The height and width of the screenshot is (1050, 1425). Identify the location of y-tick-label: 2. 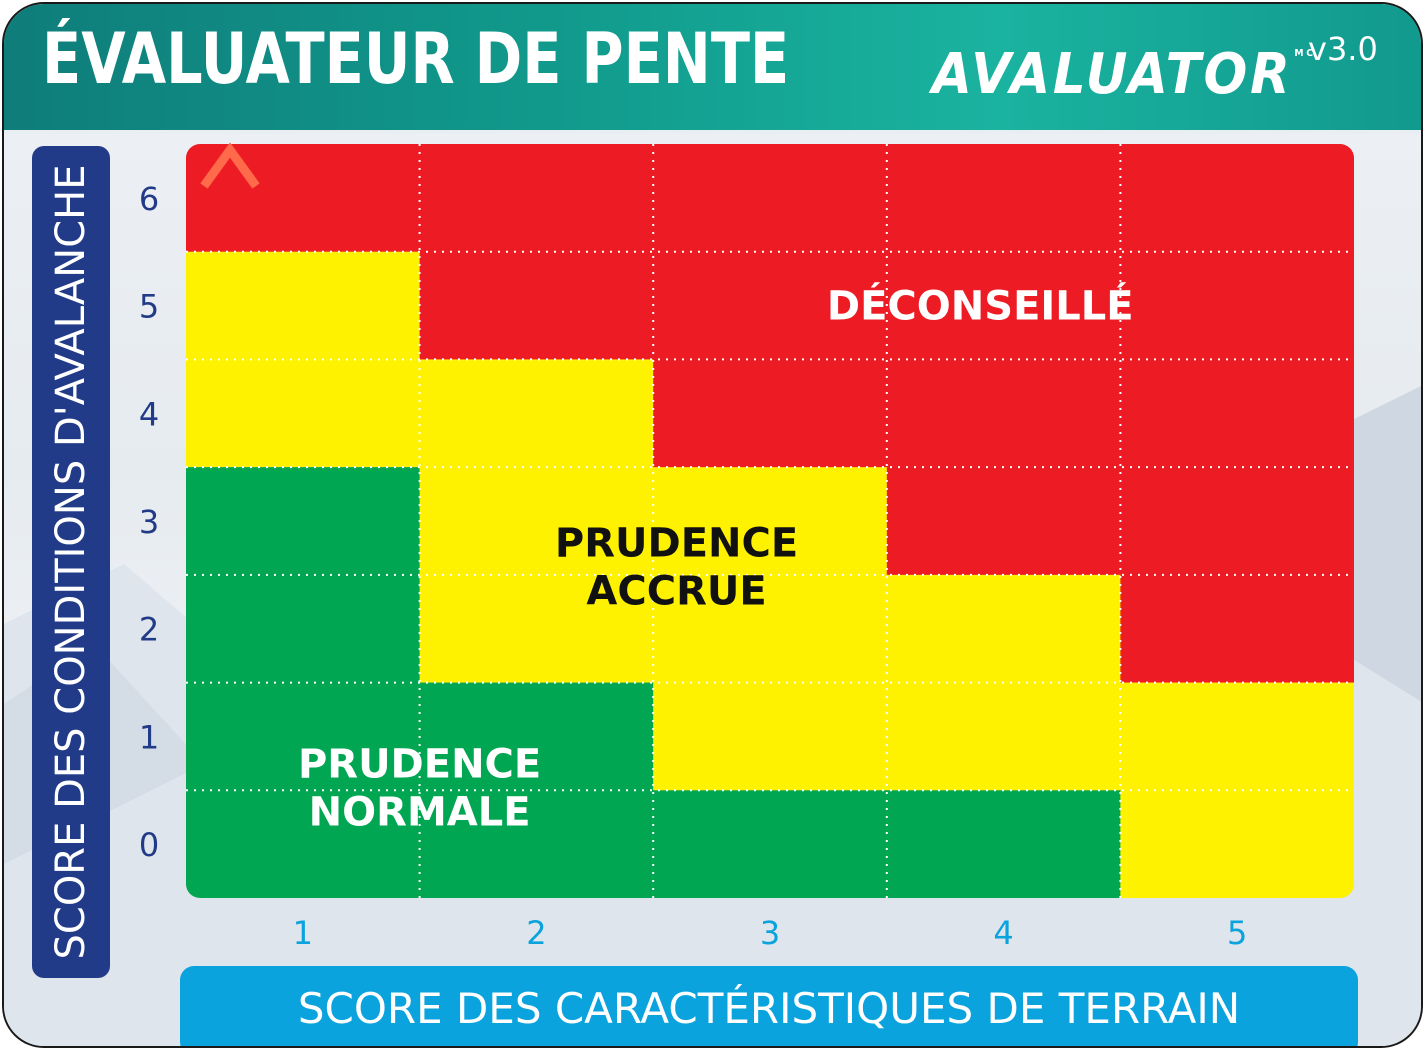
(149, 630).